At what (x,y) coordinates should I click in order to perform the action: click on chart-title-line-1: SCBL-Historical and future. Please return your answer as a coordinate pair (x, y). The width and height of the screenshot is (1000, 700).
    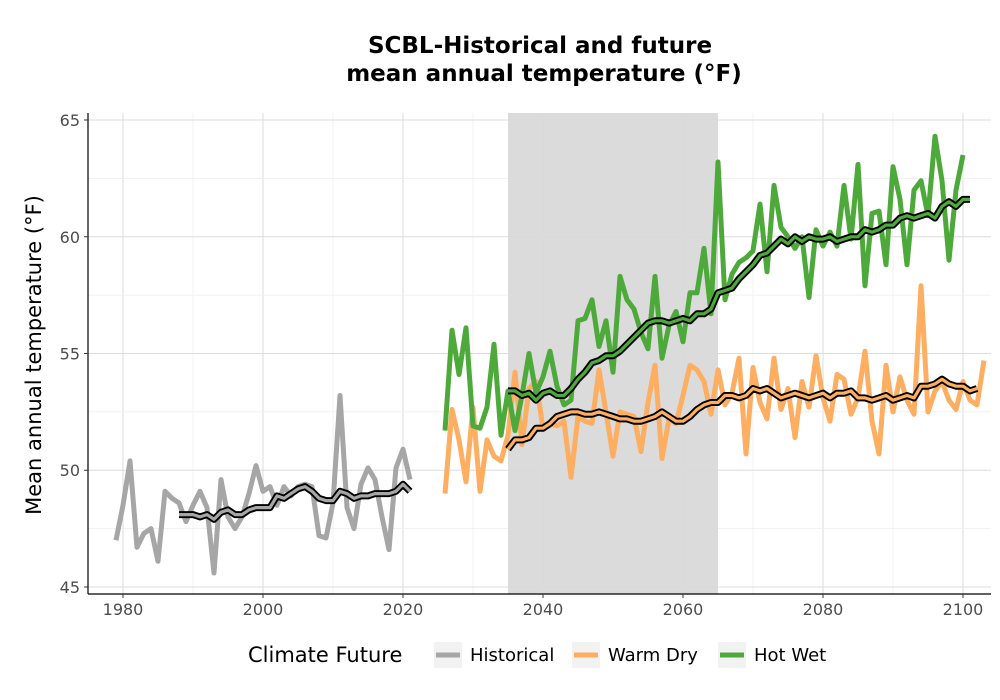
    Looking at the image, I should click on (540, 46).